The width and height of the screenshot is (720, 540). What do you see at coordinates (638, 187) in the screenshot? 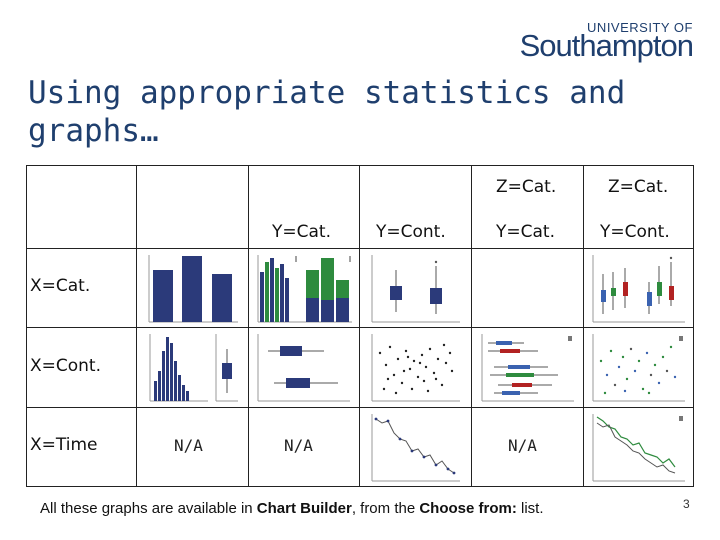
I see `z-header-cat-2: Z=Cat.` at bounding box center [638, 187].